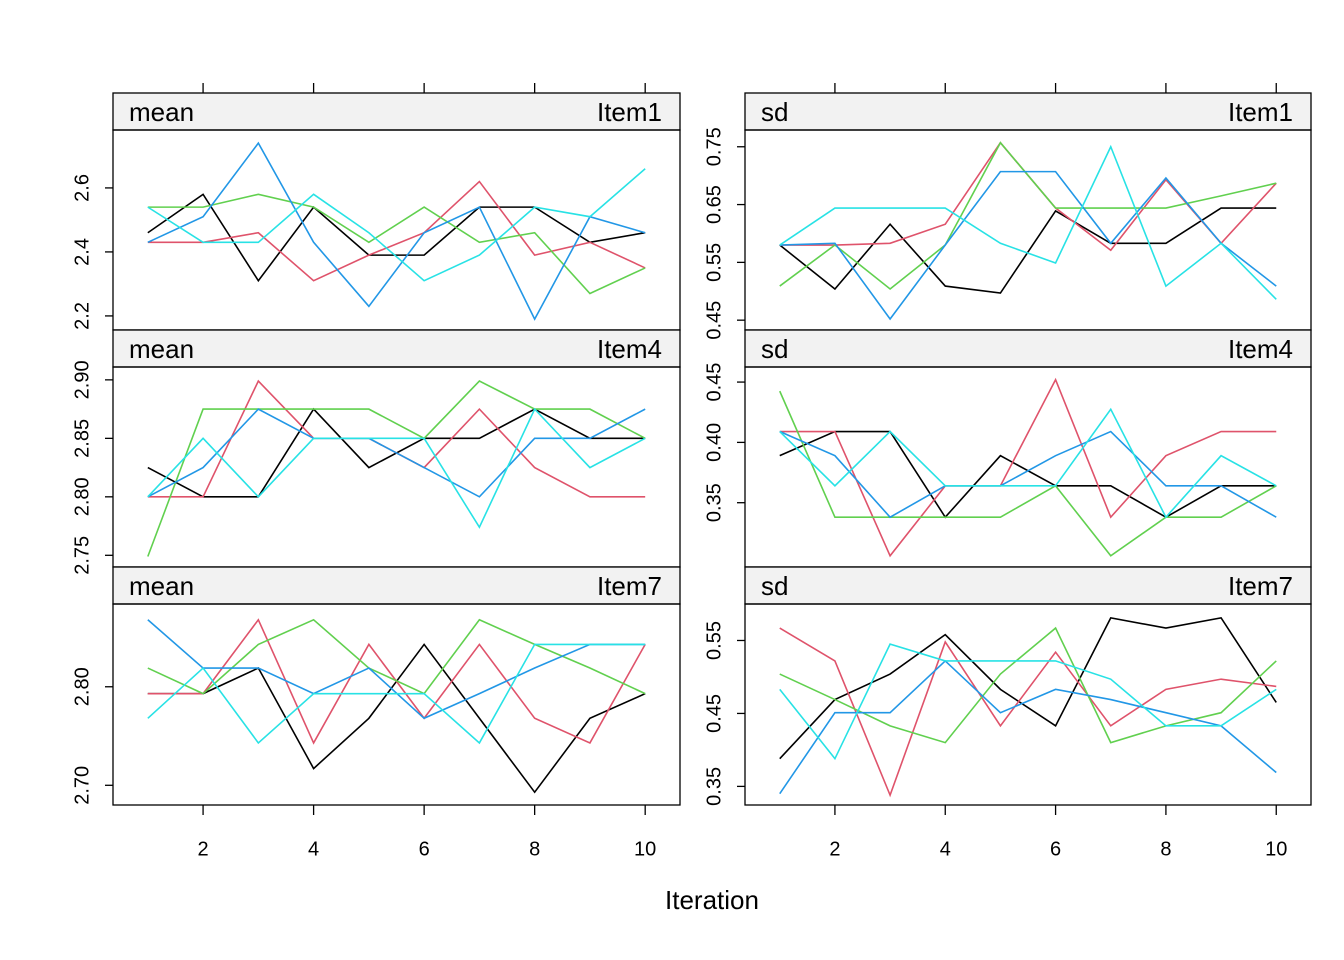 Image resolution: width=1344 pixels, height=960 pixels. I want to click on y-tick-label: 2.2, so click(82, 316).